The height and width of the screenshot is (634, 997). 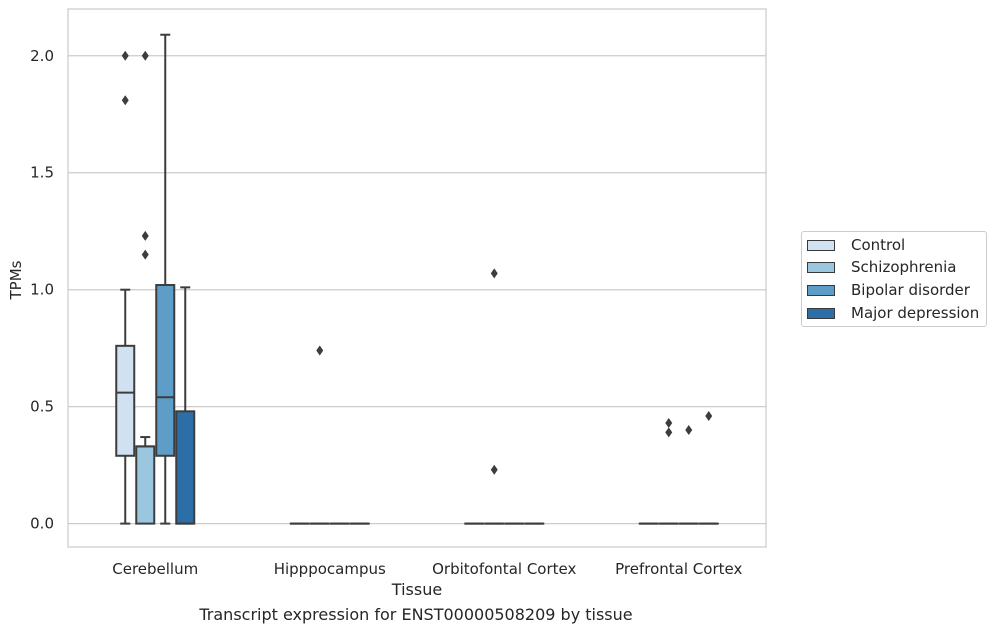 What do you see at coordinates (821, 313) in the screenshot?
I see `legend-swatch-major-depression` at bounding box center [821, 313].